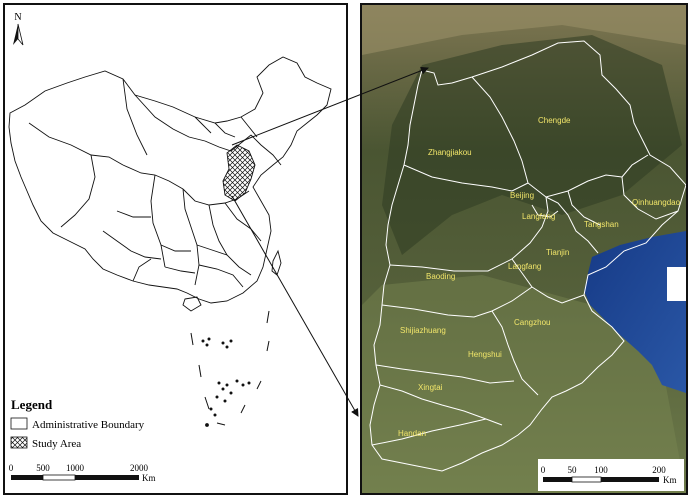 This screenshot has height=499, width=691. Describe the element at coordinates (88, 425) in the screenshot. I see `legend-item-boundary: Administrative Boundary` at that location.